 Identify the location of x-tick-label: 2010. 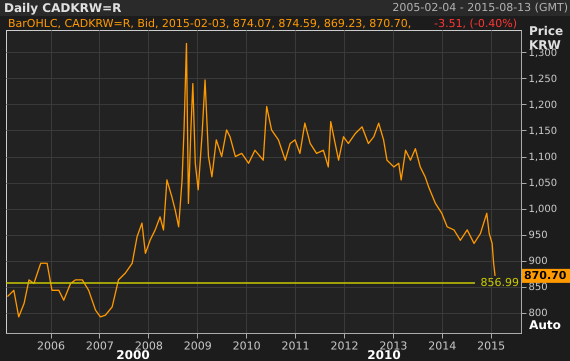
(246, 346).